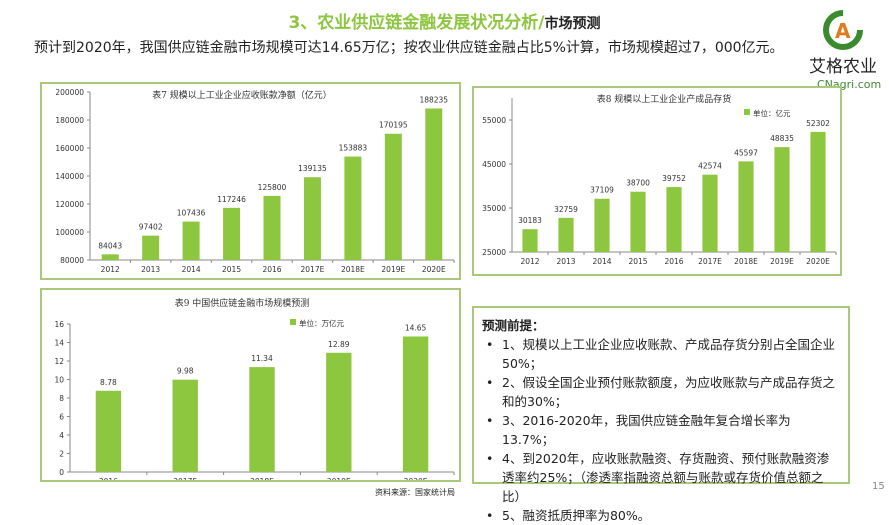 The height and width of the screenshot is (525, 889). Describe the element at coordinates (61, 417) in the screenshot. I see `y-tick-label: 6` at that location.